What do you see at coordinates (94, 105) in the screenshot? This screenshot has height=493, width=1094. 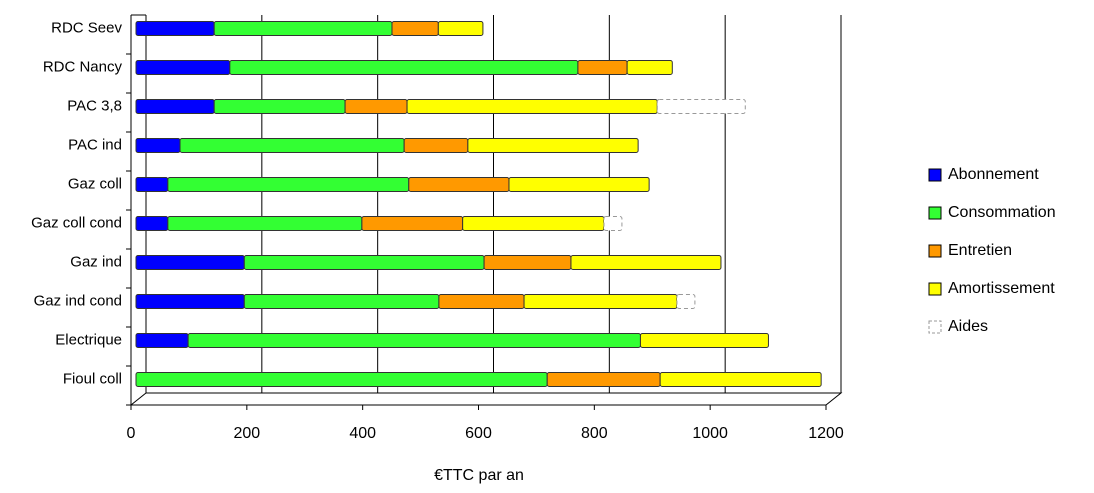 I see `y-tick-label: PAC 3,8` at bounding box center [94, 105].